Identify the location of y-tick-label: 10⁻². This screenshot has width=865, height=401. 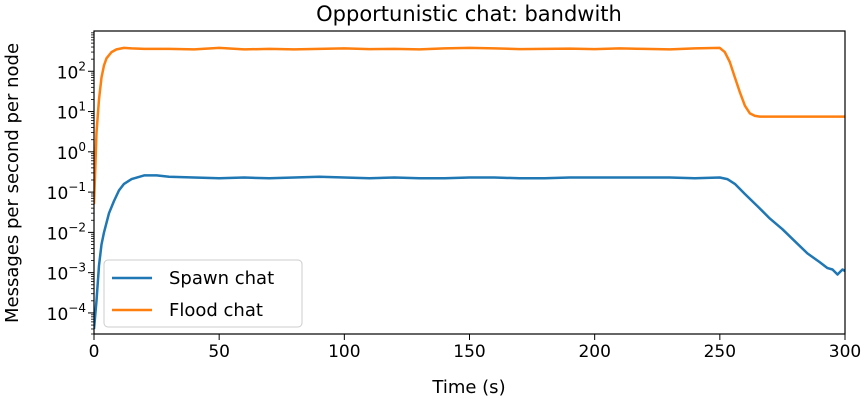
(66, 232).